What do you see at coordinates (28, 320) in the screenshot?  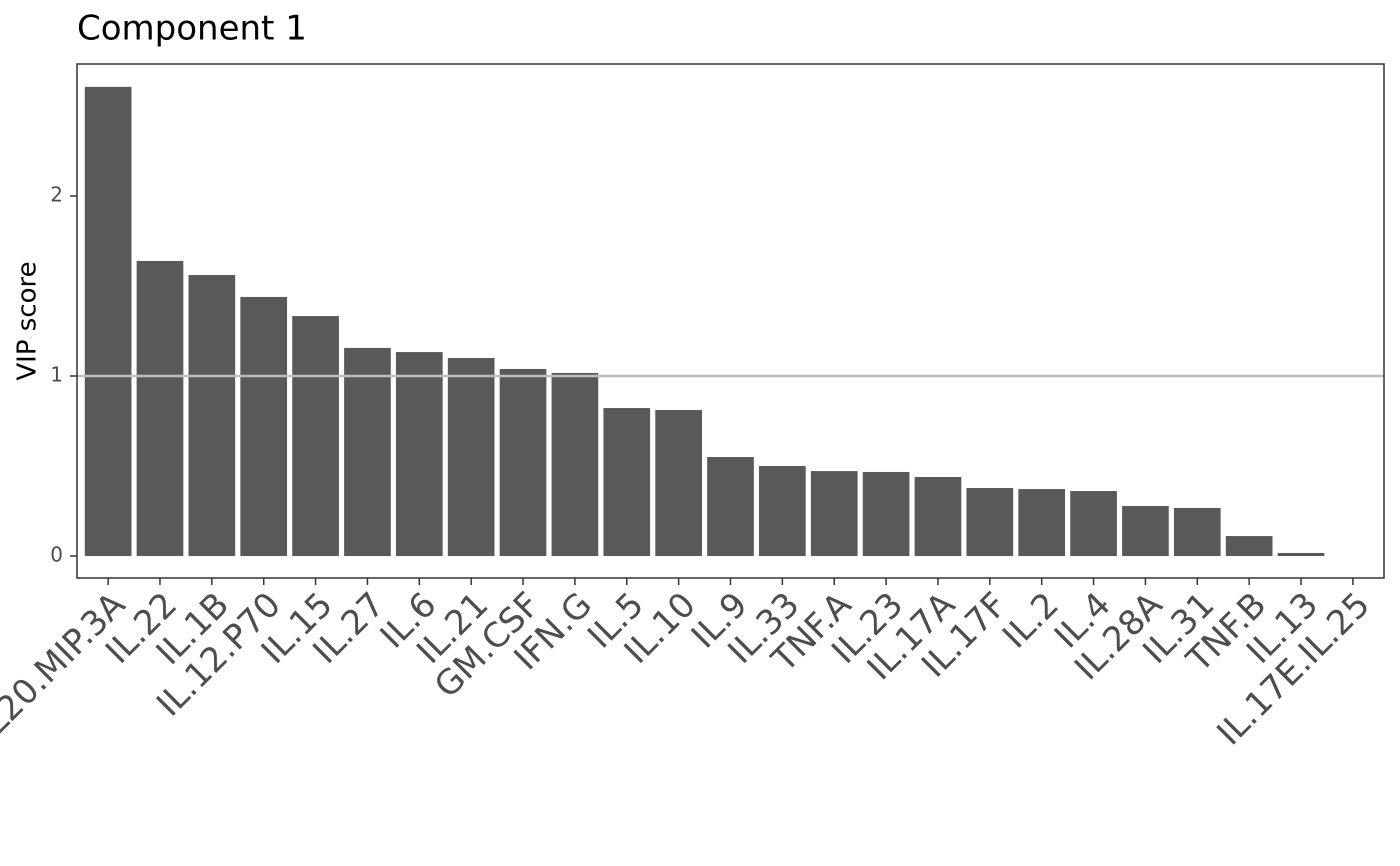 I see `y-axis-label: VIP score` at bounding box center [28, 320].